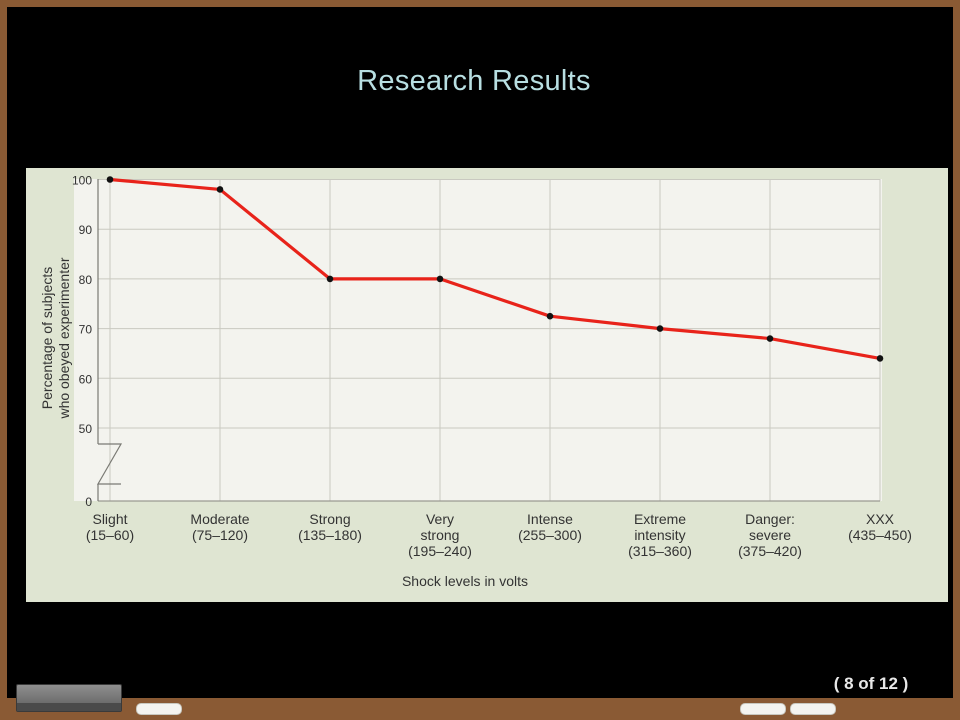 The height and width of the screenshot is (720, 960). What do you see at coordinates (110, 535) in the screenshot?
I see `x-tick-label: (15–60)` at bounding box center [110, 535].